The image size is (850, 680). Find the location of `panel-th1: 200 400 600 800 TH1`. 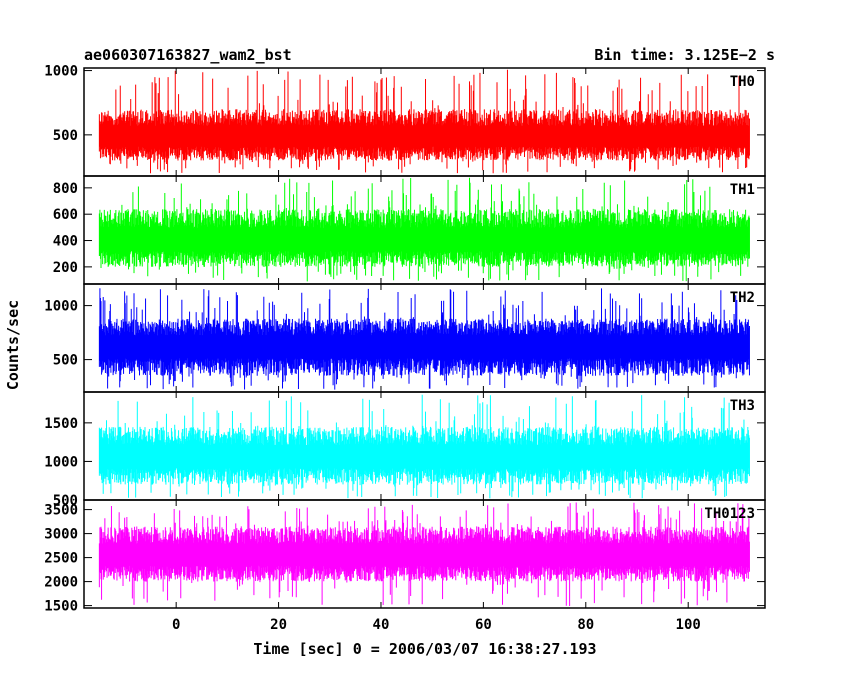

panel-th1: 200 400 600 800 TH1 is located at coordinates (409, 230).